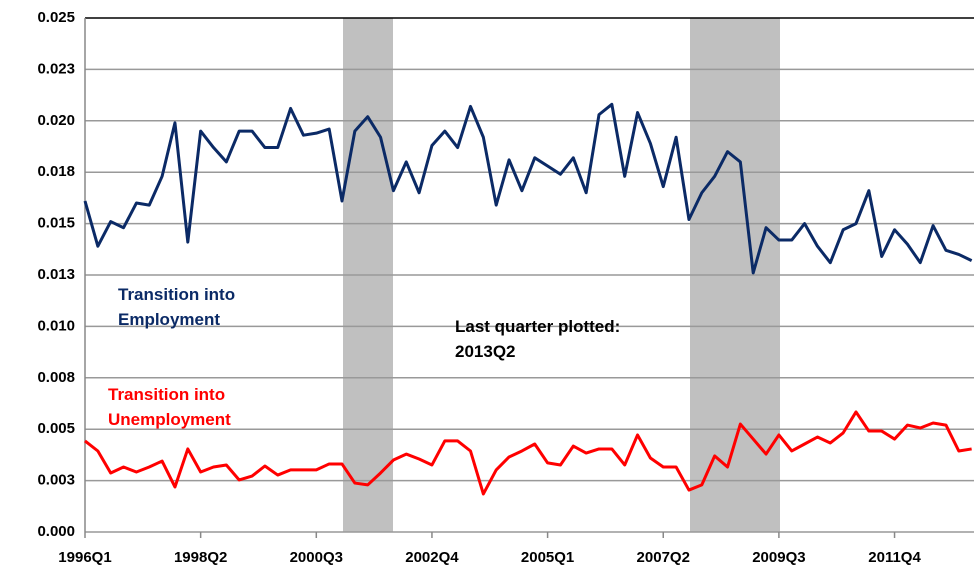 The height and width of the screenshot is (573, 974). Describe the element at coordinates (56, 17) in the screenshot. I see `y-tick-label: 0.025` at that location.